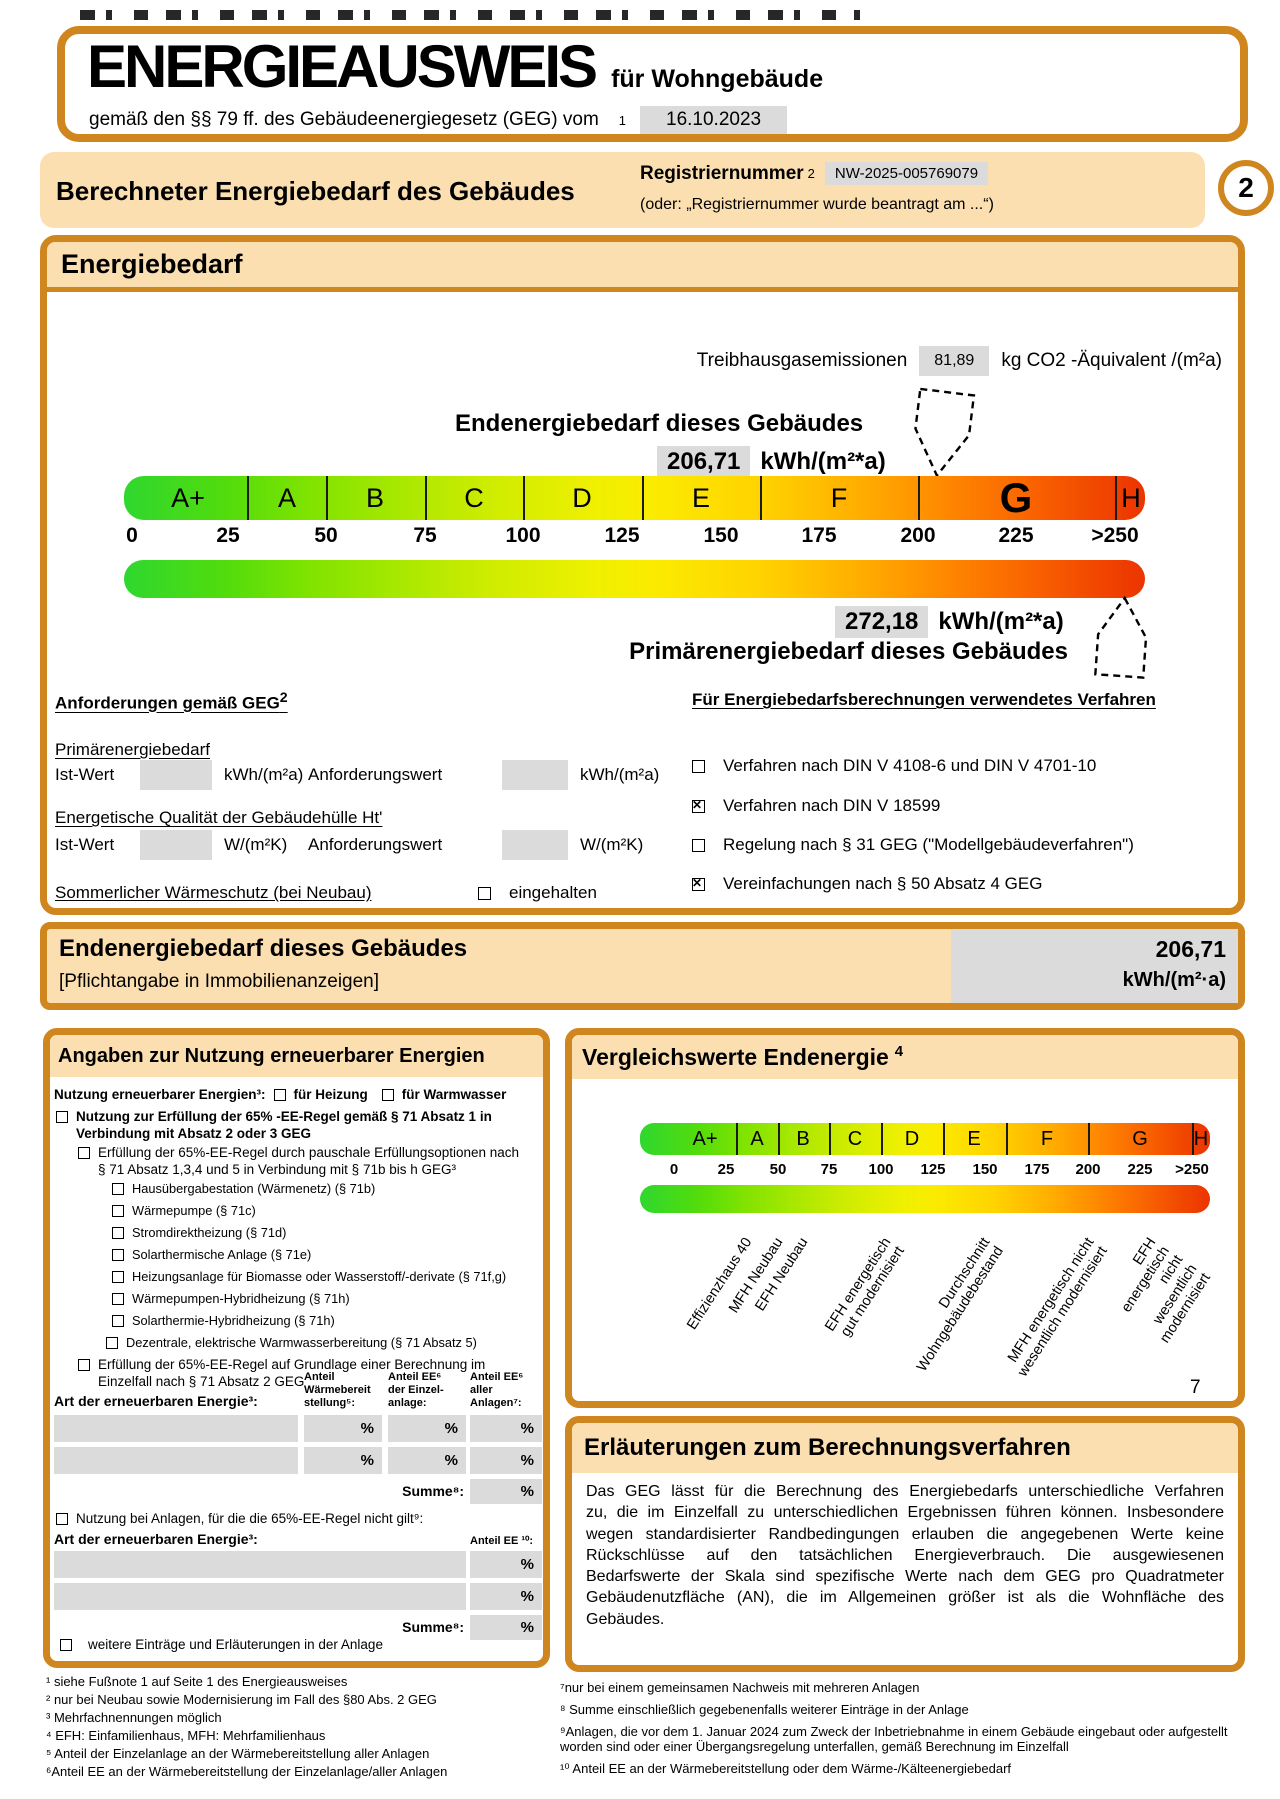  What do you see at coordinates (176, 845) in the screenshot?
I see `envelope-ist-input` at bounding box center [176, 845].